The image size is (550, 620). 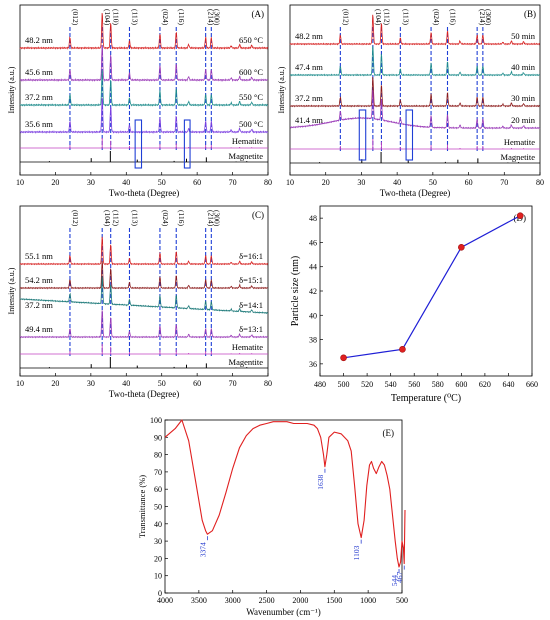 I want to click on crystallite-size-label: 55.1 nm, so click(x=39, y=256).